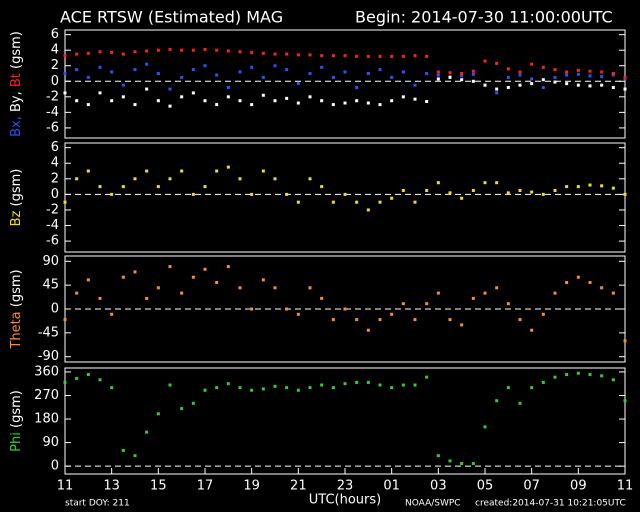  I want to click on y-tick-label: -6, so click(52, 241).